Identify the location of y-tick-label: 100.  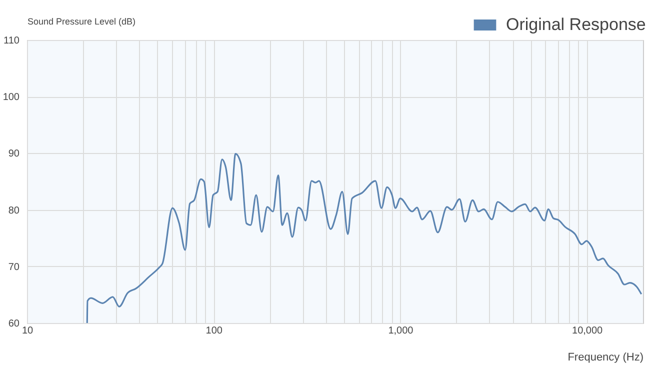
(11, 98).